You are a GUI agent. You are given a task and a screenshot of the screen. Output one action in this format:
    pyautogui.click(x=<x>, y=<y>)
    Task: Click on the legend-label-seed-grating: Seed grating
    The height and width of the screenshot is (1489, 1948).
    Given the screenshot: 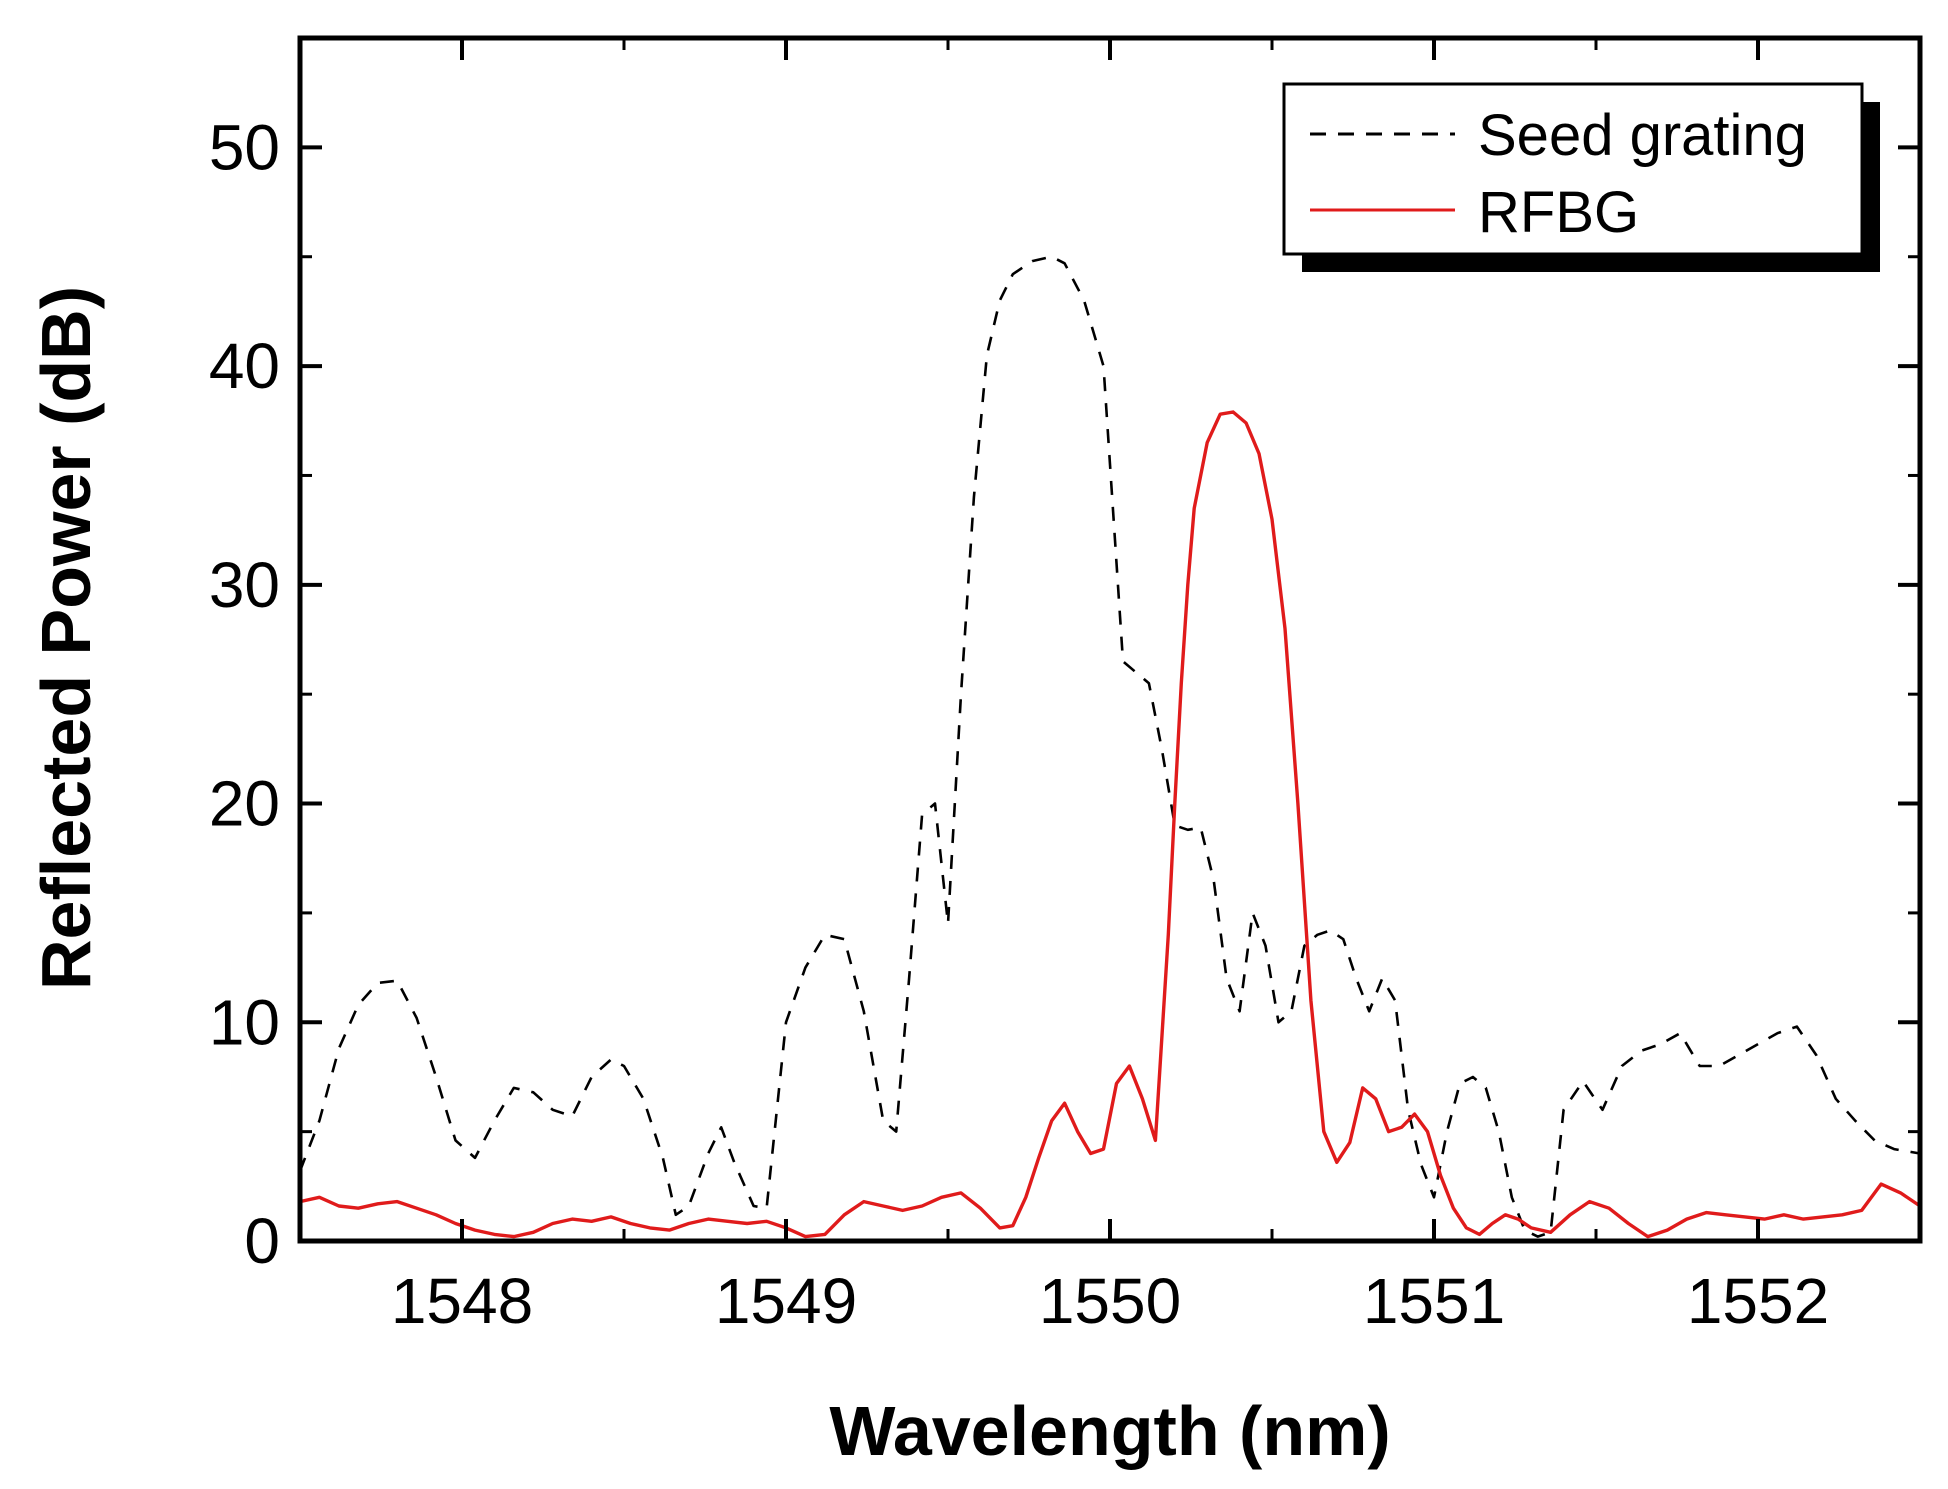 What is the action you would take?
    pyautogui.click(x=1642, y=135)
    